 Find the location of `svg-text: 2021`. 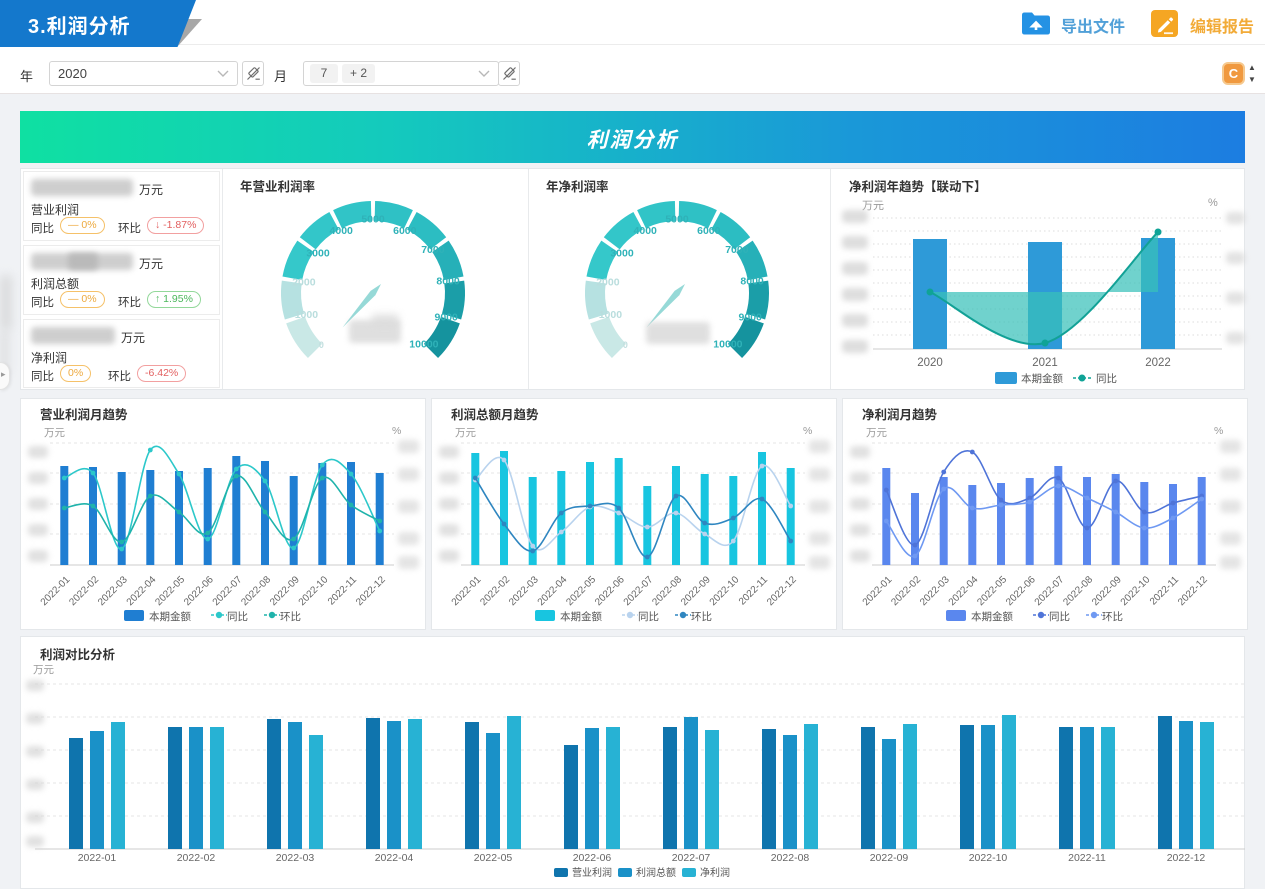

svg-text: 2021 is located at coordinates (1045, 363).